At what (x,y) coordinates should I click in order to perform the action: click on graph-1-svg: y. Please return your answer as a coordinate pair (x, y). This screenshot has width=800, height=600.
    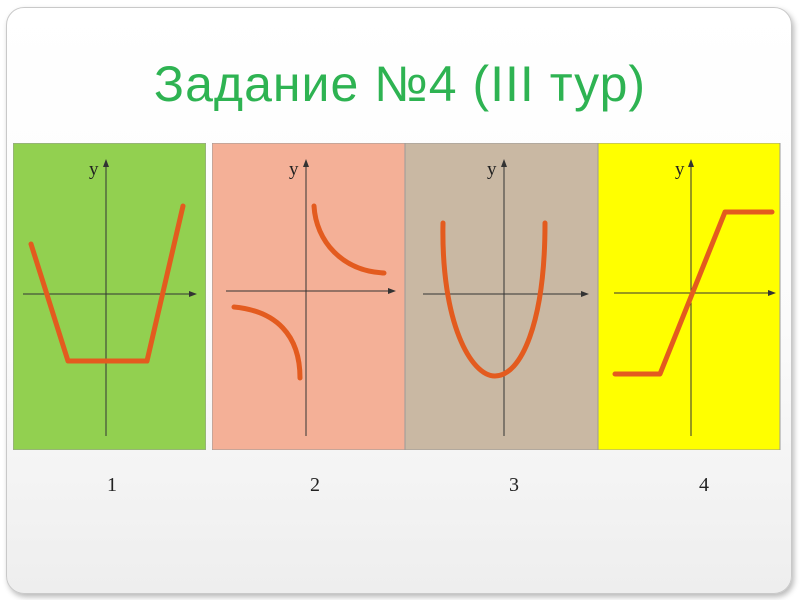
    Looking at the image, I should click on (109, 296).